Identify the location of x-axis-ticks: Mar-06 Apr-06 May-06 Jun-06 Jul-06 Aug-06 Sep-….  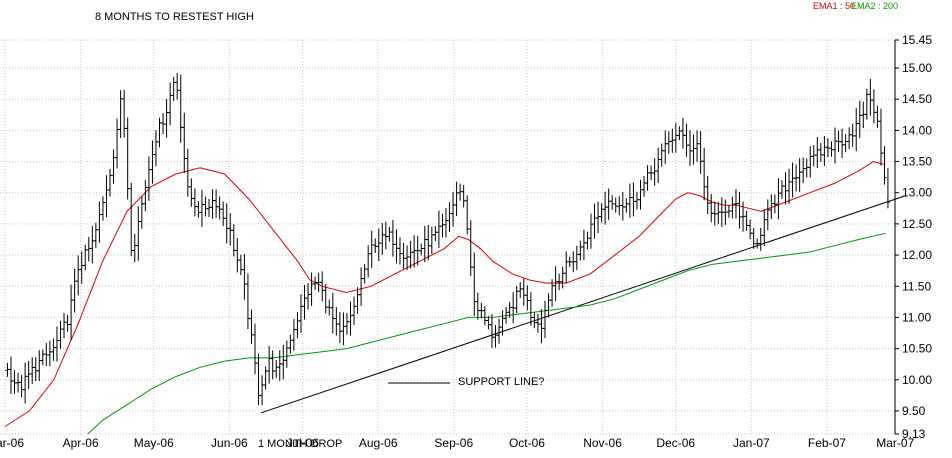
(457, 443).